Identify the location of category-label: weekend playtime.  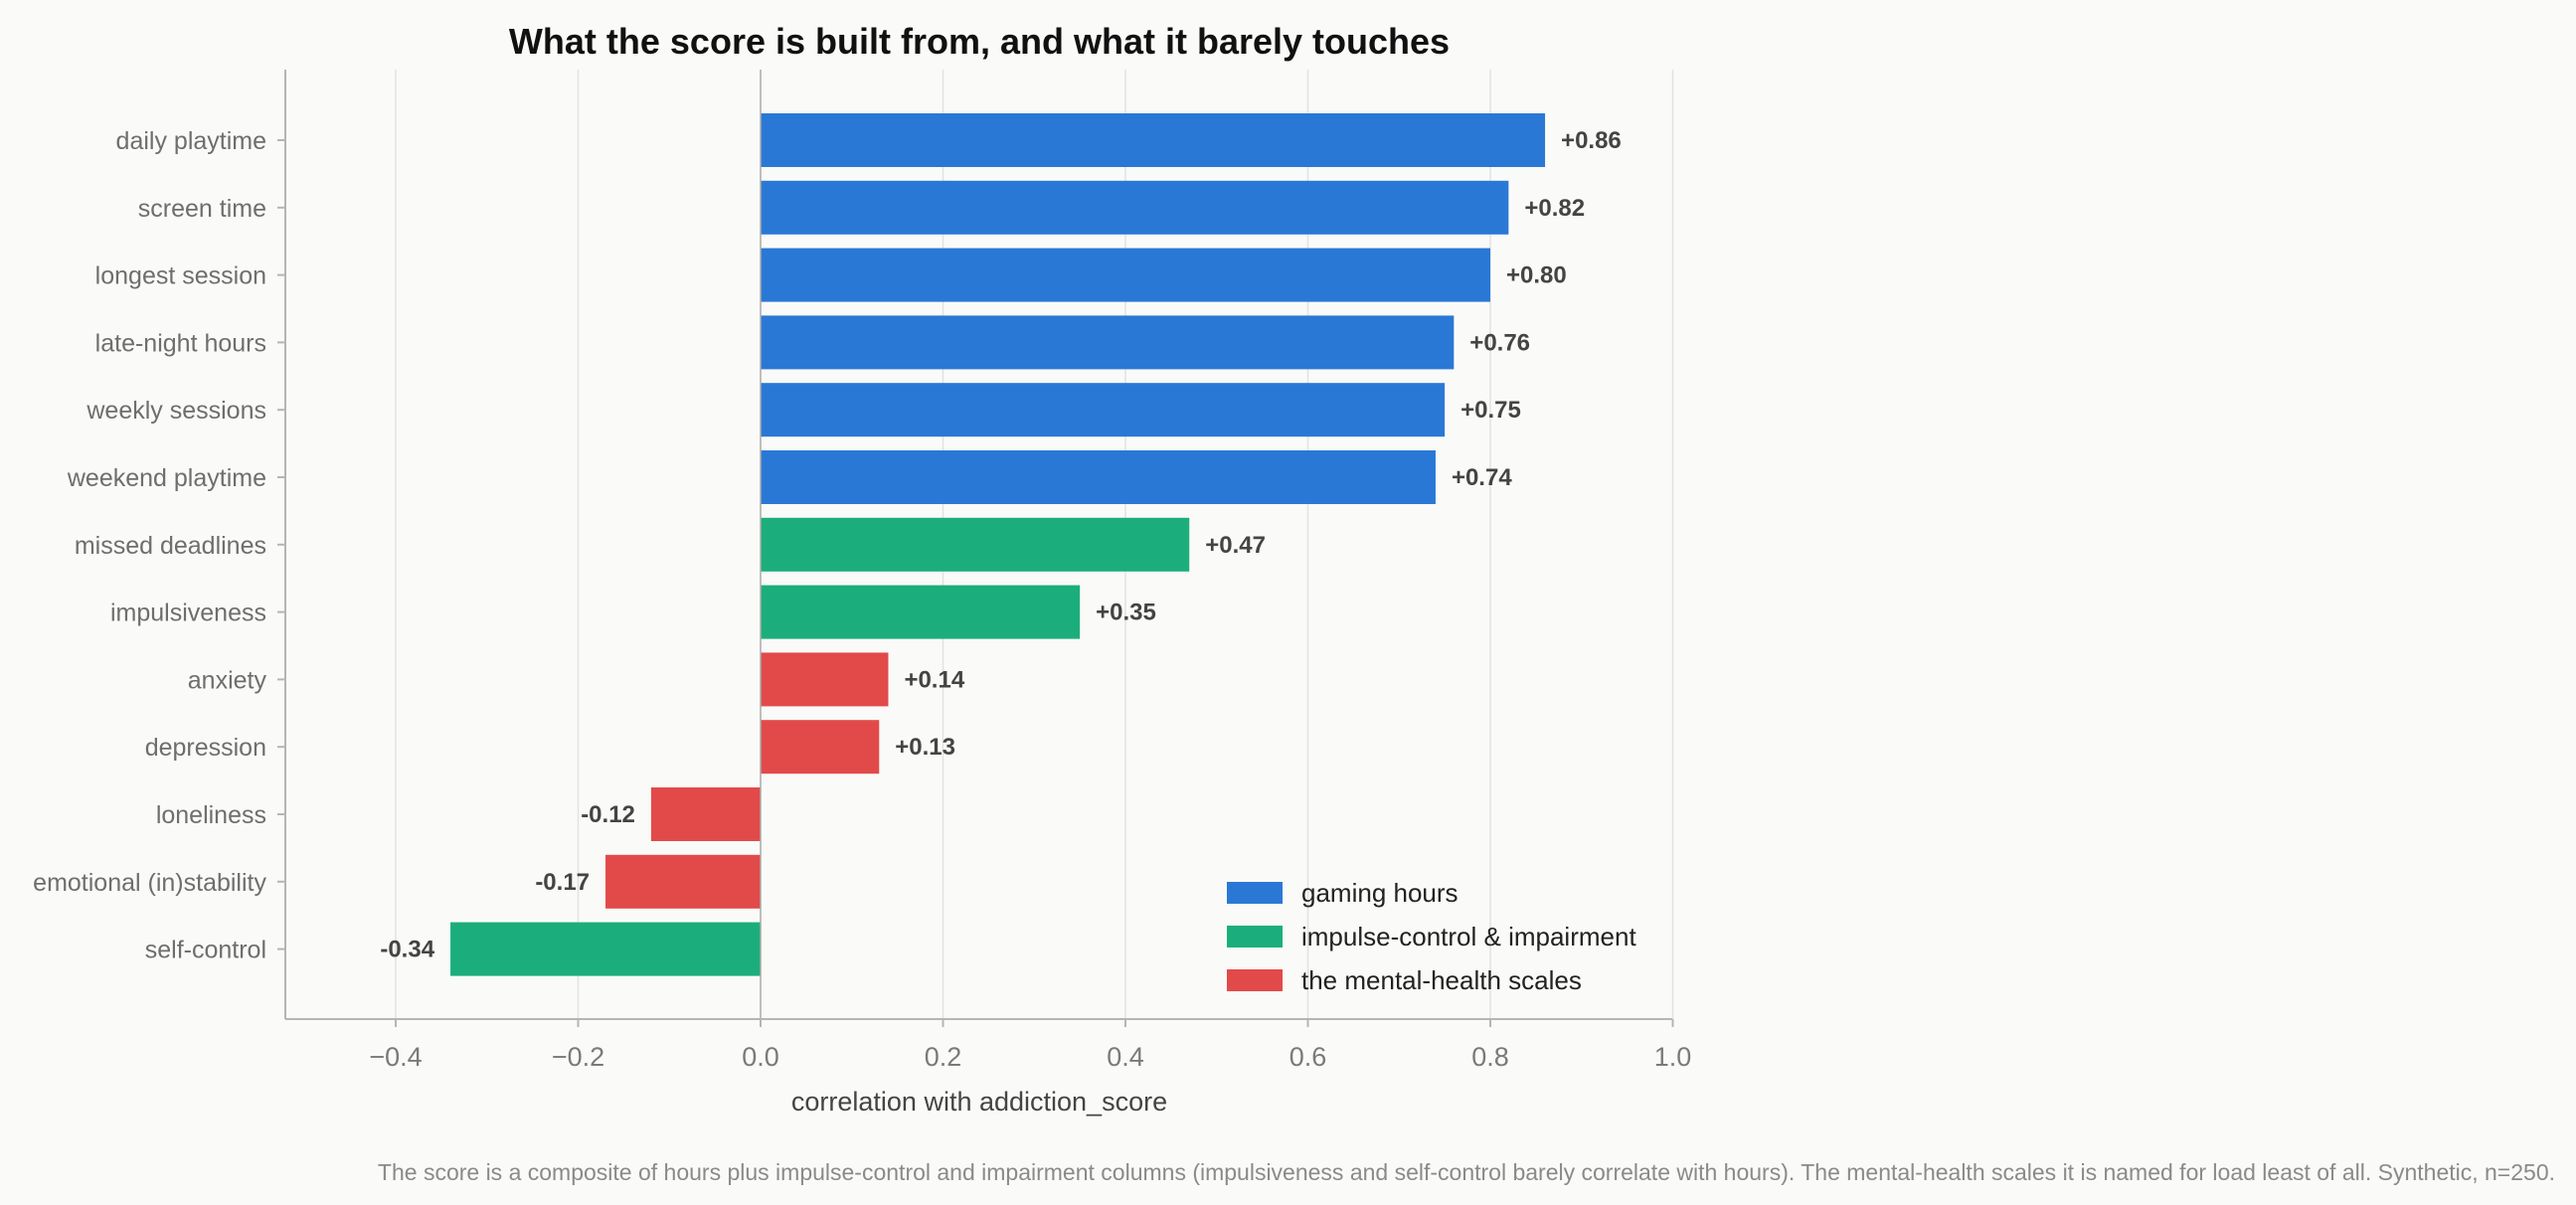
(166, 478).